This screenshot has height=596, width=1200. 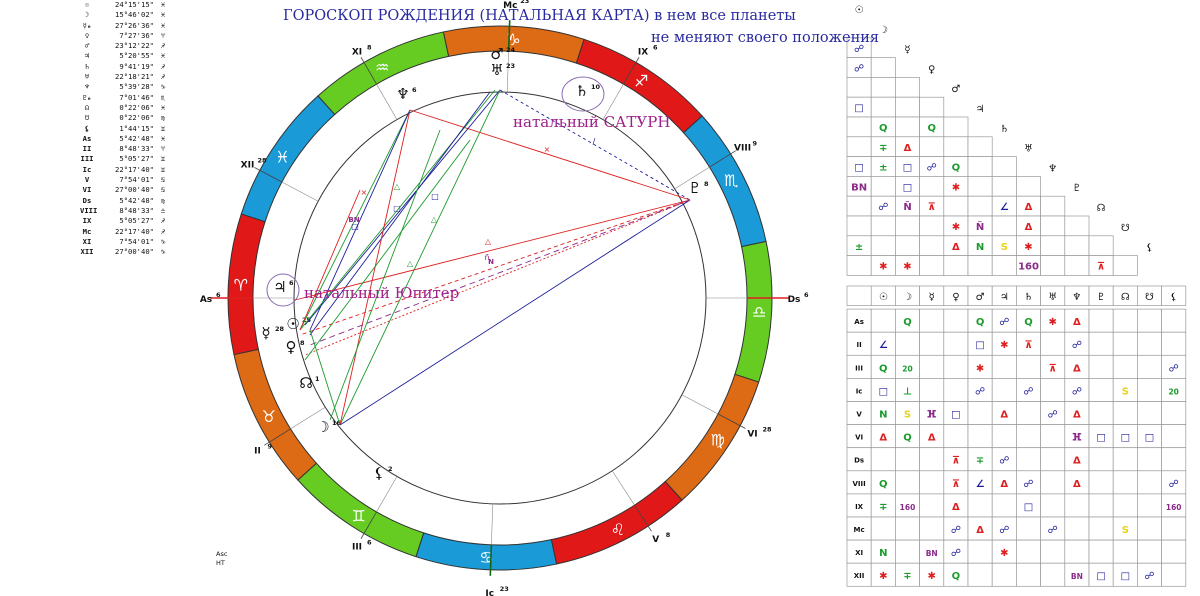 What do you see at coordinates (134, 231) in the screenshot?
I see `planet-position: 22°17'40"` at bounding box center [134, 231].